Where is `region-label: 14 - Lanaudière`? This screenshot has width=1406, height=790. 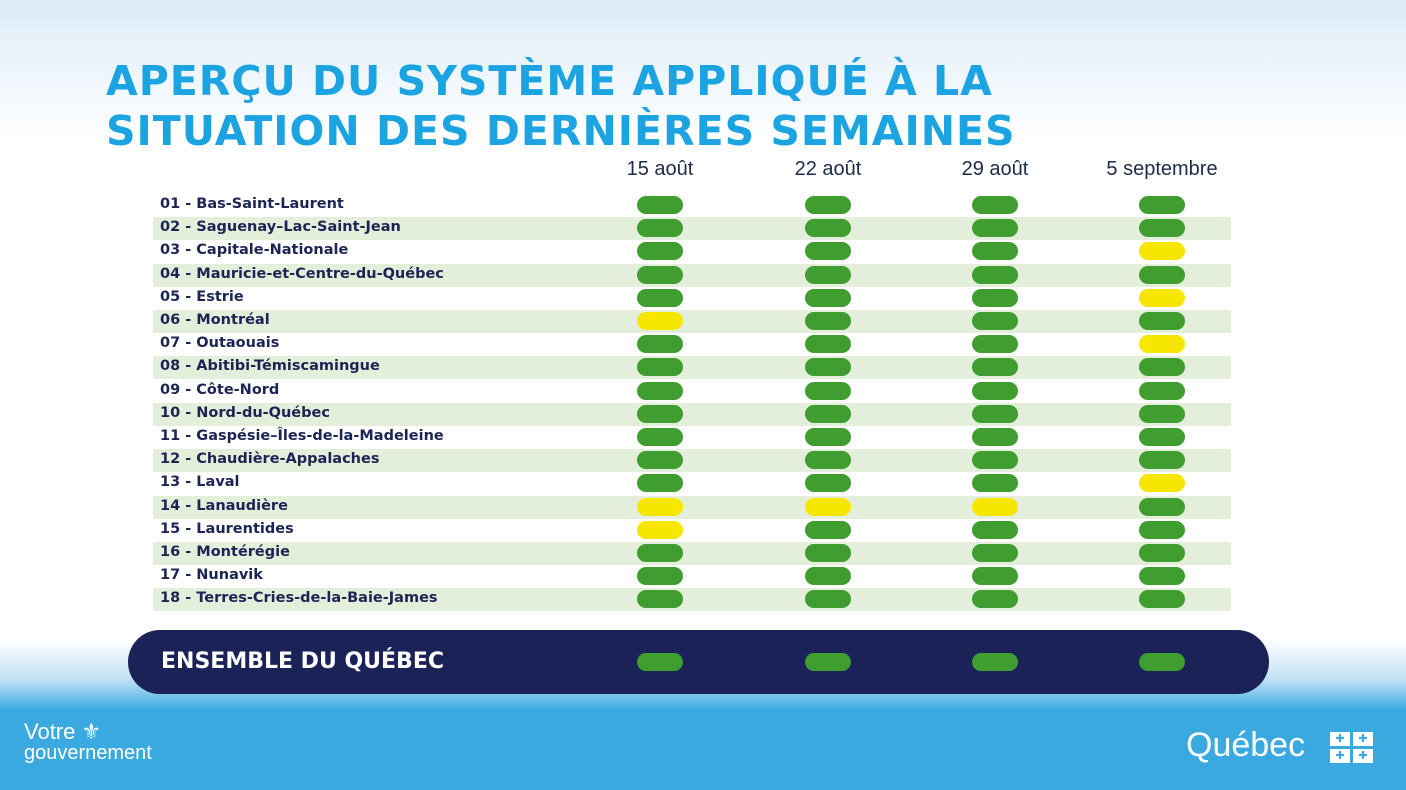
region-label: 14 - Lanaudière is located at coordinates (224, 505).